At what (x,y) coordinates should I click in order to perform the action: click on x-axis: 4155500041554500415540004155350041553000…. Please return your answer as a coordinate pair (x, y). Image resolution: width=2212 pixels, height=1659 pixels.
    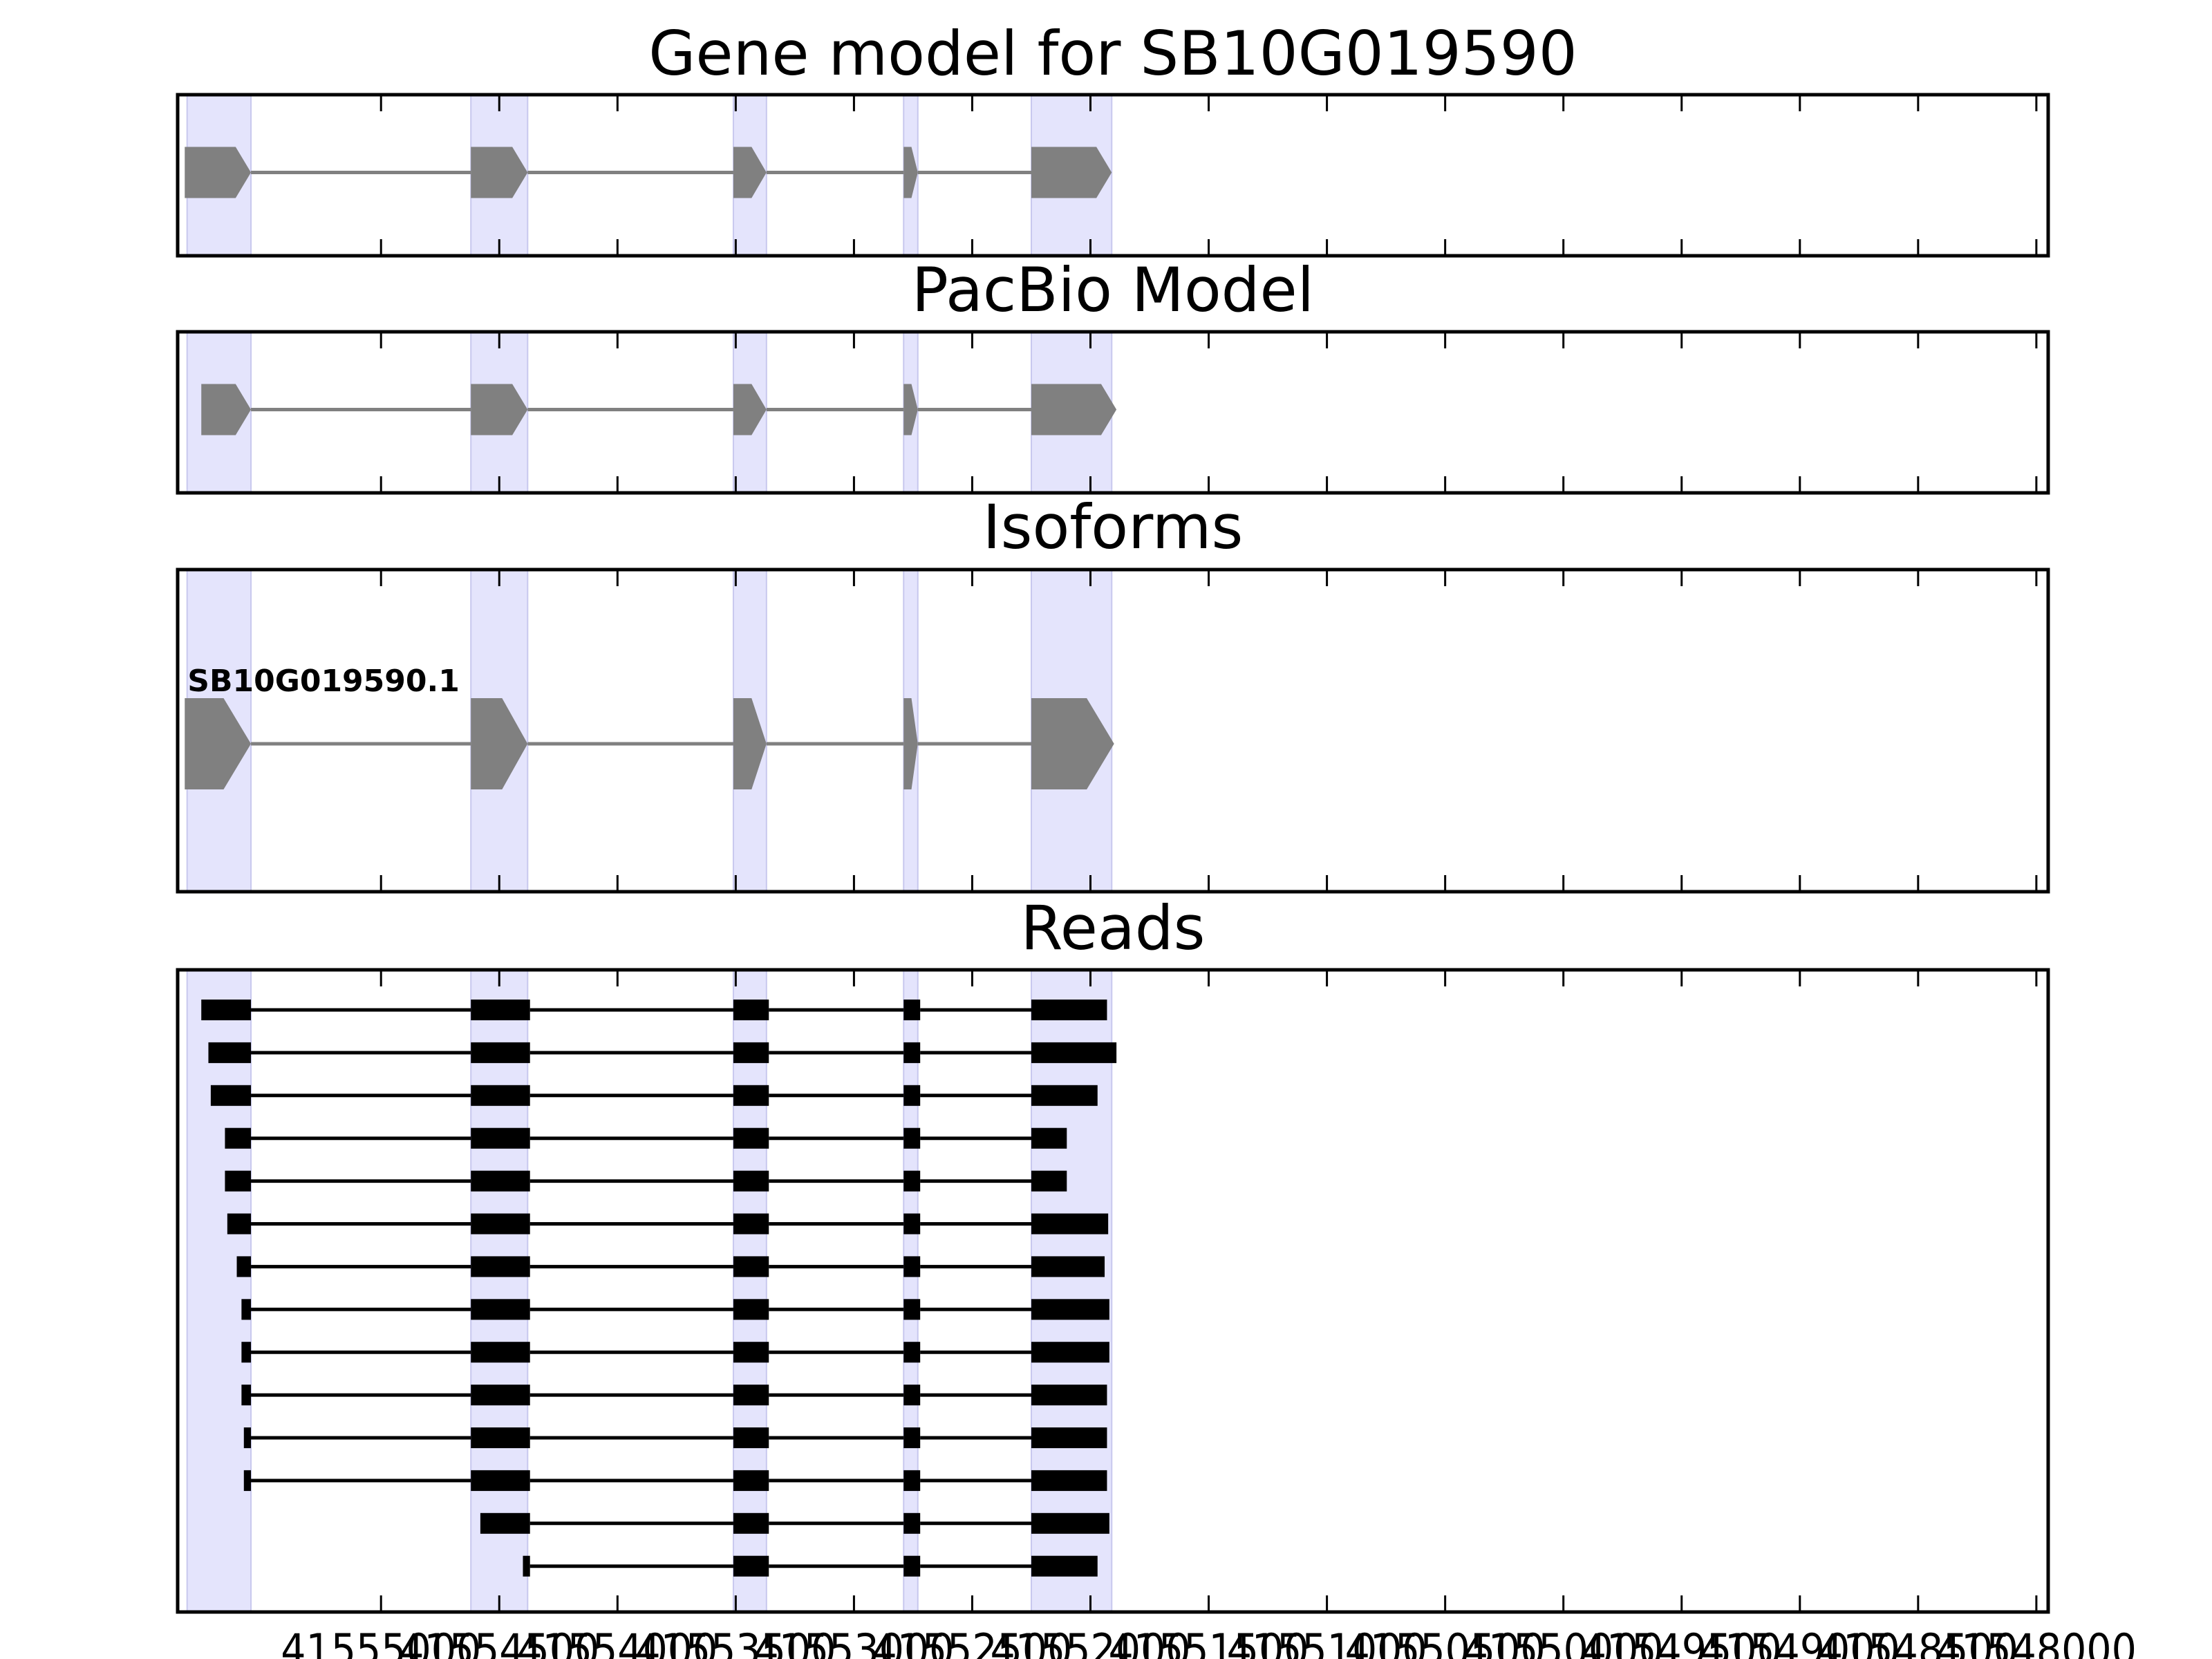
    Looking at the image, I should click on (1209, 1642).